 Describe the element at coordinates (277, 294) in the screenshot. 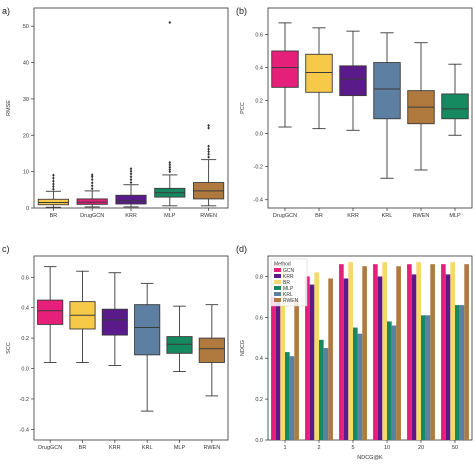

I see `legend-swatch-krl` at that location.